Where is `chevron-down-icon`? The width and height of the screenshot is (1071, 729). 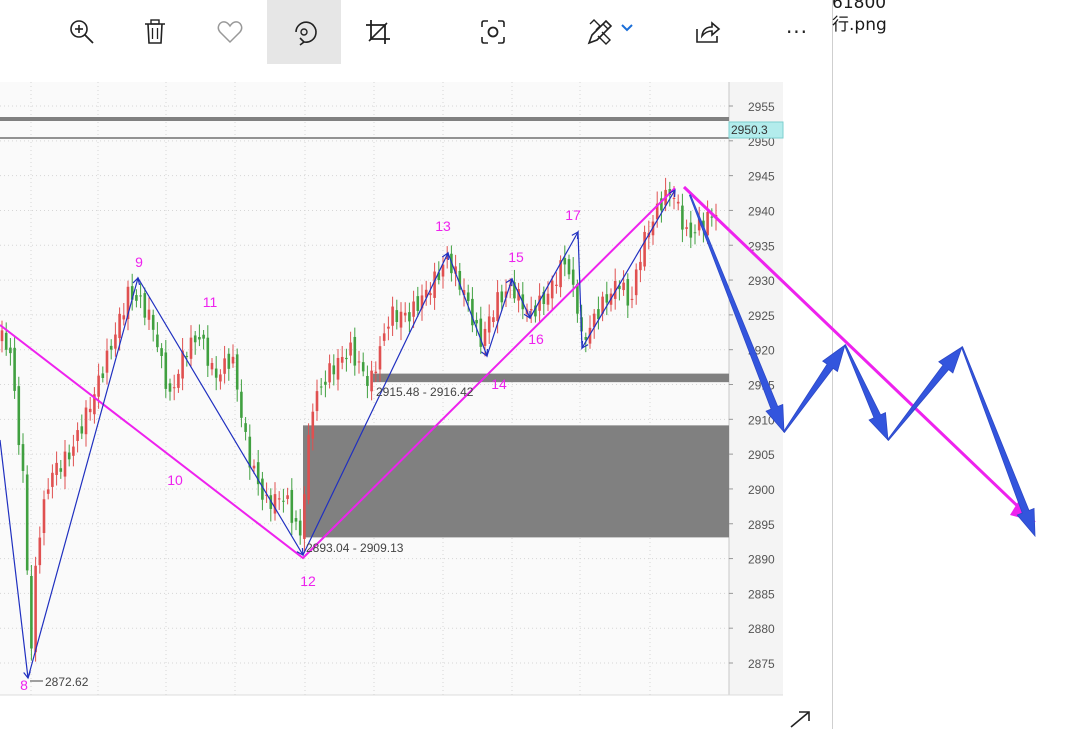
chevron-down-icon is located at coordinates (627, 28).